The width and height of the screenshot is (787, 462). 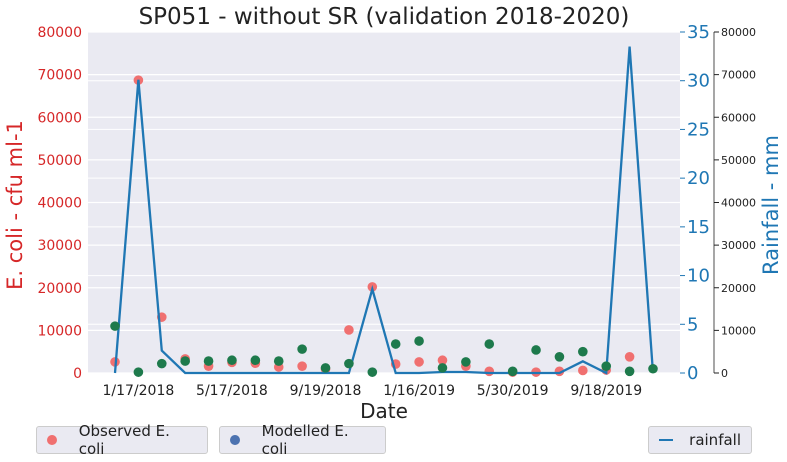 I want to click on y-tick-label: 40000, so click(x=59, y=204).